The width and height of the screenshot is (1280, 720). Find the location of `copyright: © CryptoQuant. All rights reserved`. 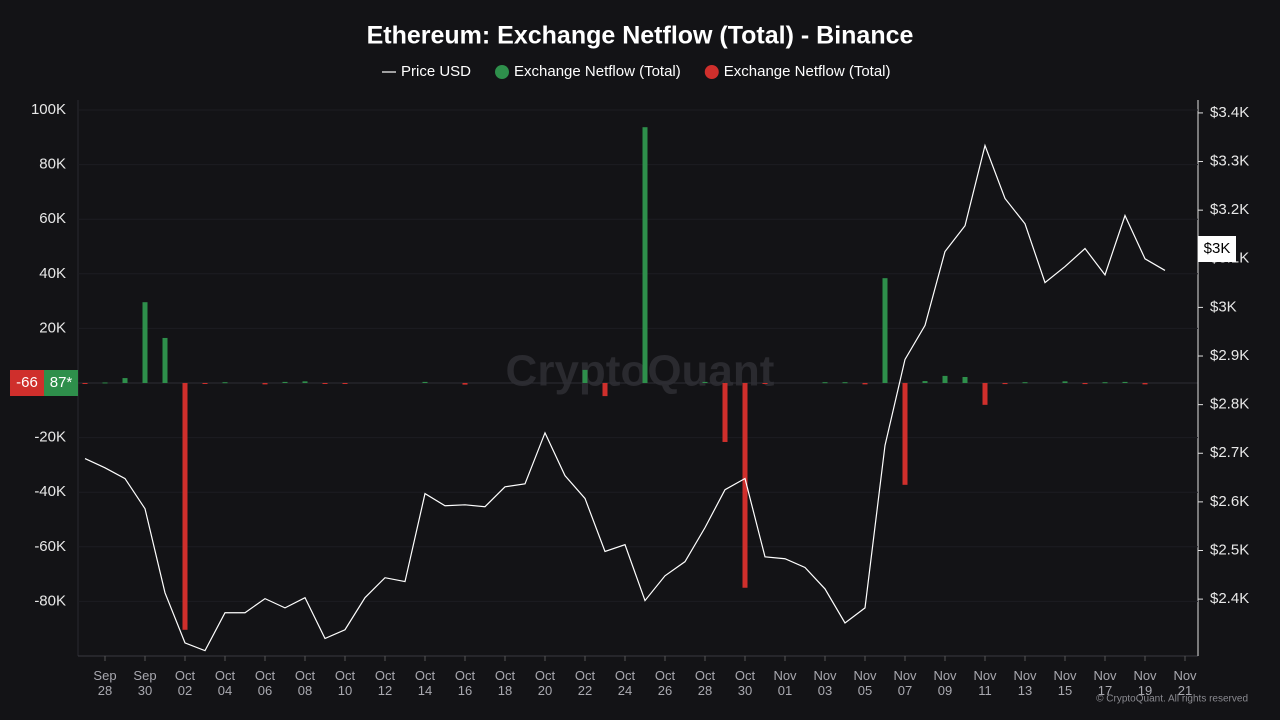

copyright: © CryptoQuant. All rights reserved is located at coordinates (1172, 699).